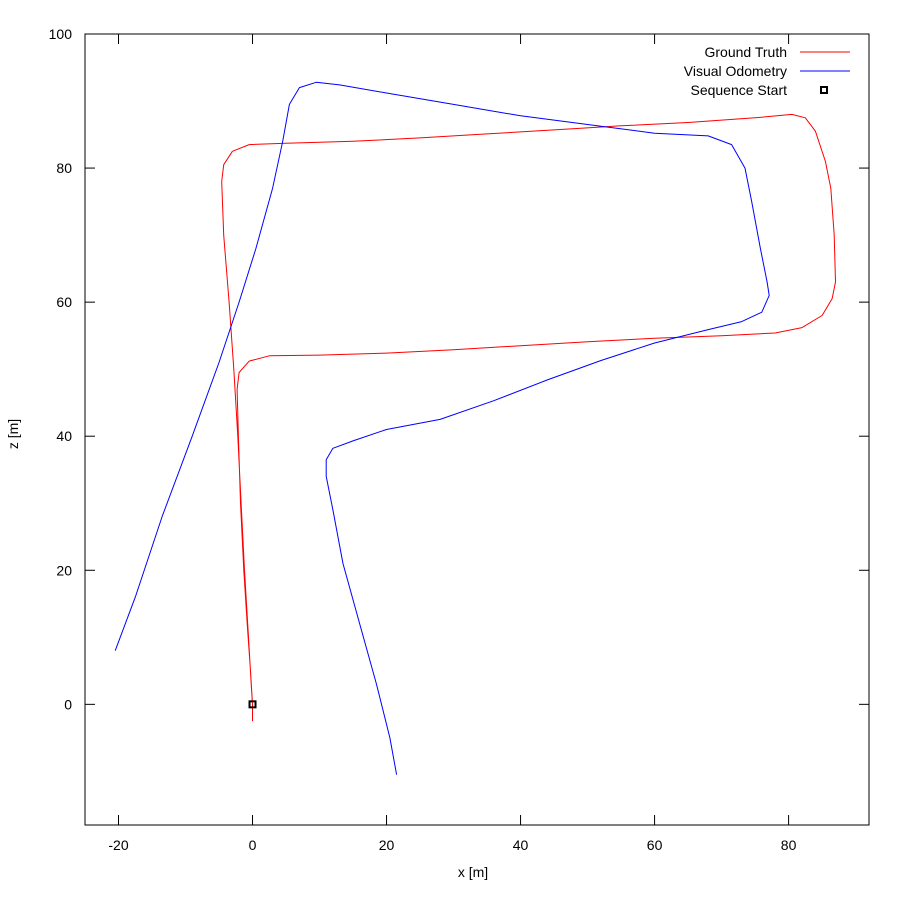 This screenshot has height=900, width=900. I want to click on x-tick-label: 20, so click(387, 845).